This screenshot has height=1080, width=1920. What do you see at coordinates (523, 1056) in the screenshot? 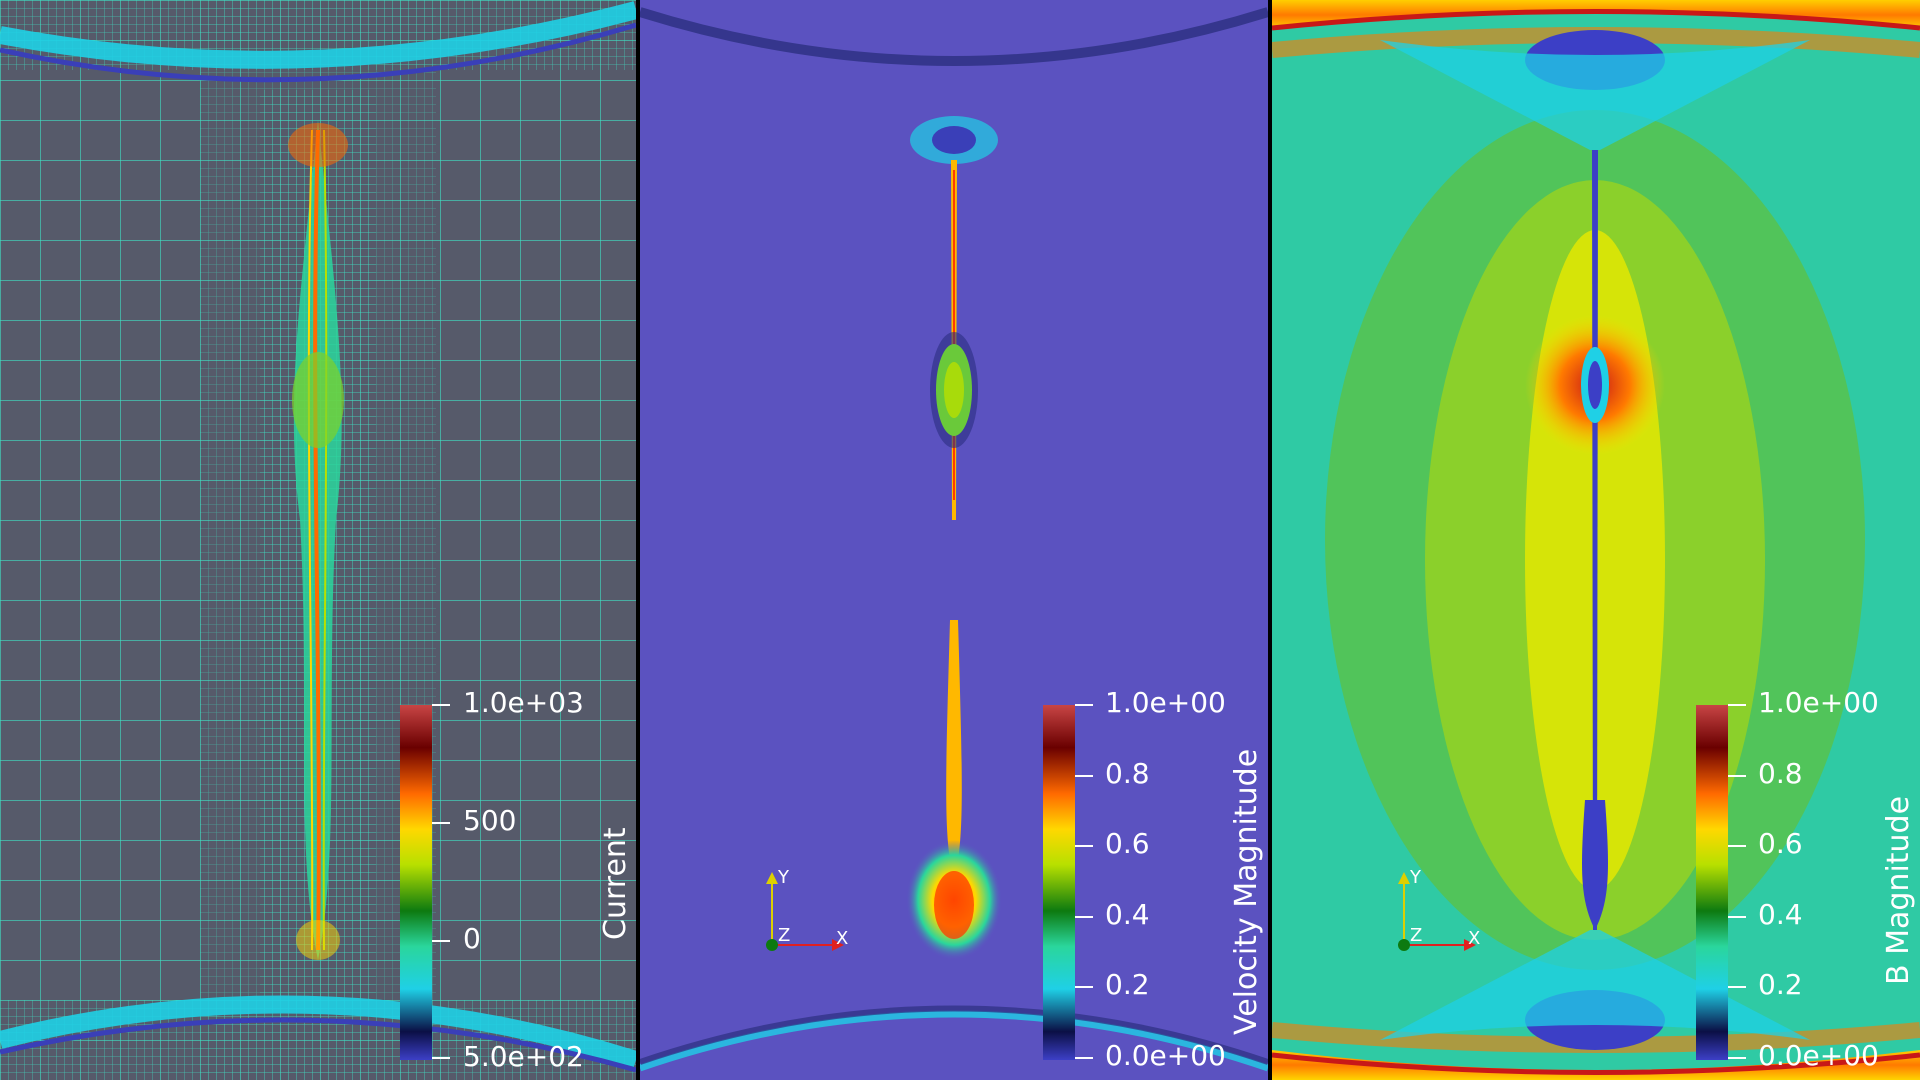
I see `colorbar-tick-label: 5.0e+02` at bounding box center [523, 1056].